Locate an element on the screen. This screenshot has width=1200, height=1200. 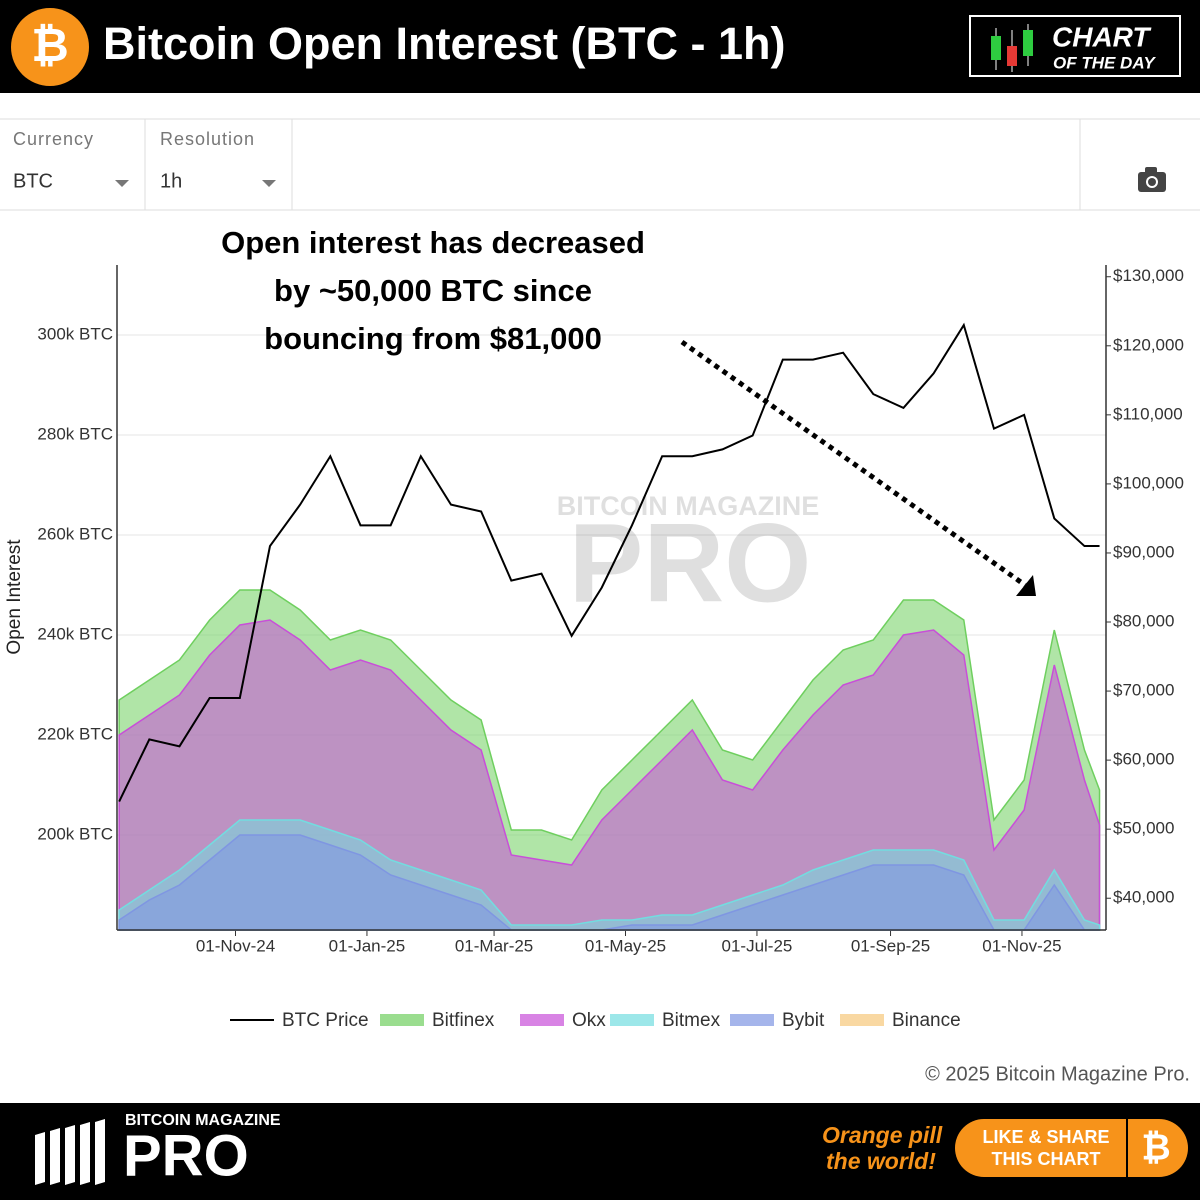
button-text: THIS CHART is located at coordinates (1046, 1159).